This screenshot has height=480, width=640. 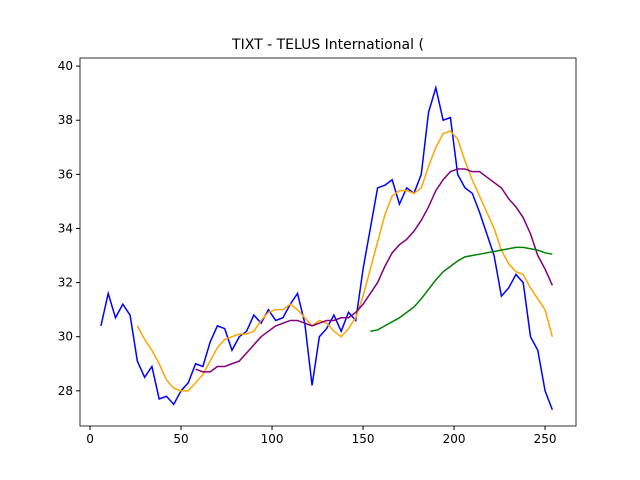 What do you see at coordinates (272, 439) in the screenshot?
I see `x-tick-label: 100` at bounding box center [272, 439].